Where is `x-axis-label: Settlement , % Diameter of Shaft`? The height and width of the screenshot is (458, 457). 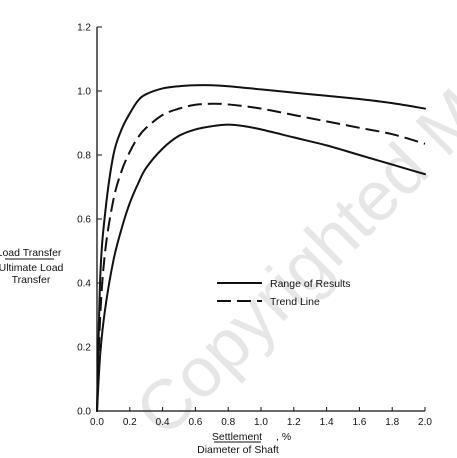 x-axis-label: Settlement , % Diameter of Shaft is located at coordinates (244, 443).